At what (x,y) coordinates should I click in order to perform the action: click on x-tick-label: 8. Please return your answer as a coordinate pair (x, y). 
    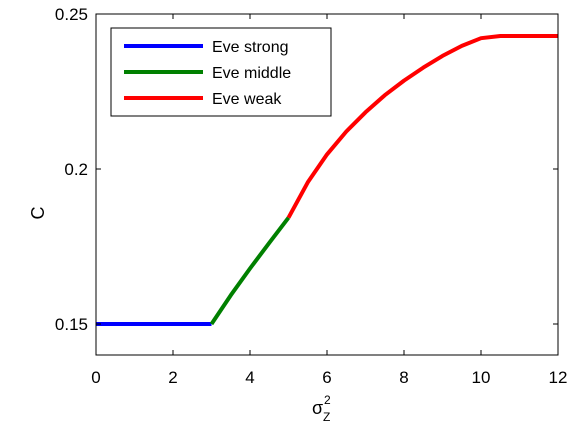
    Looking at the image, I should click on (403, 377).